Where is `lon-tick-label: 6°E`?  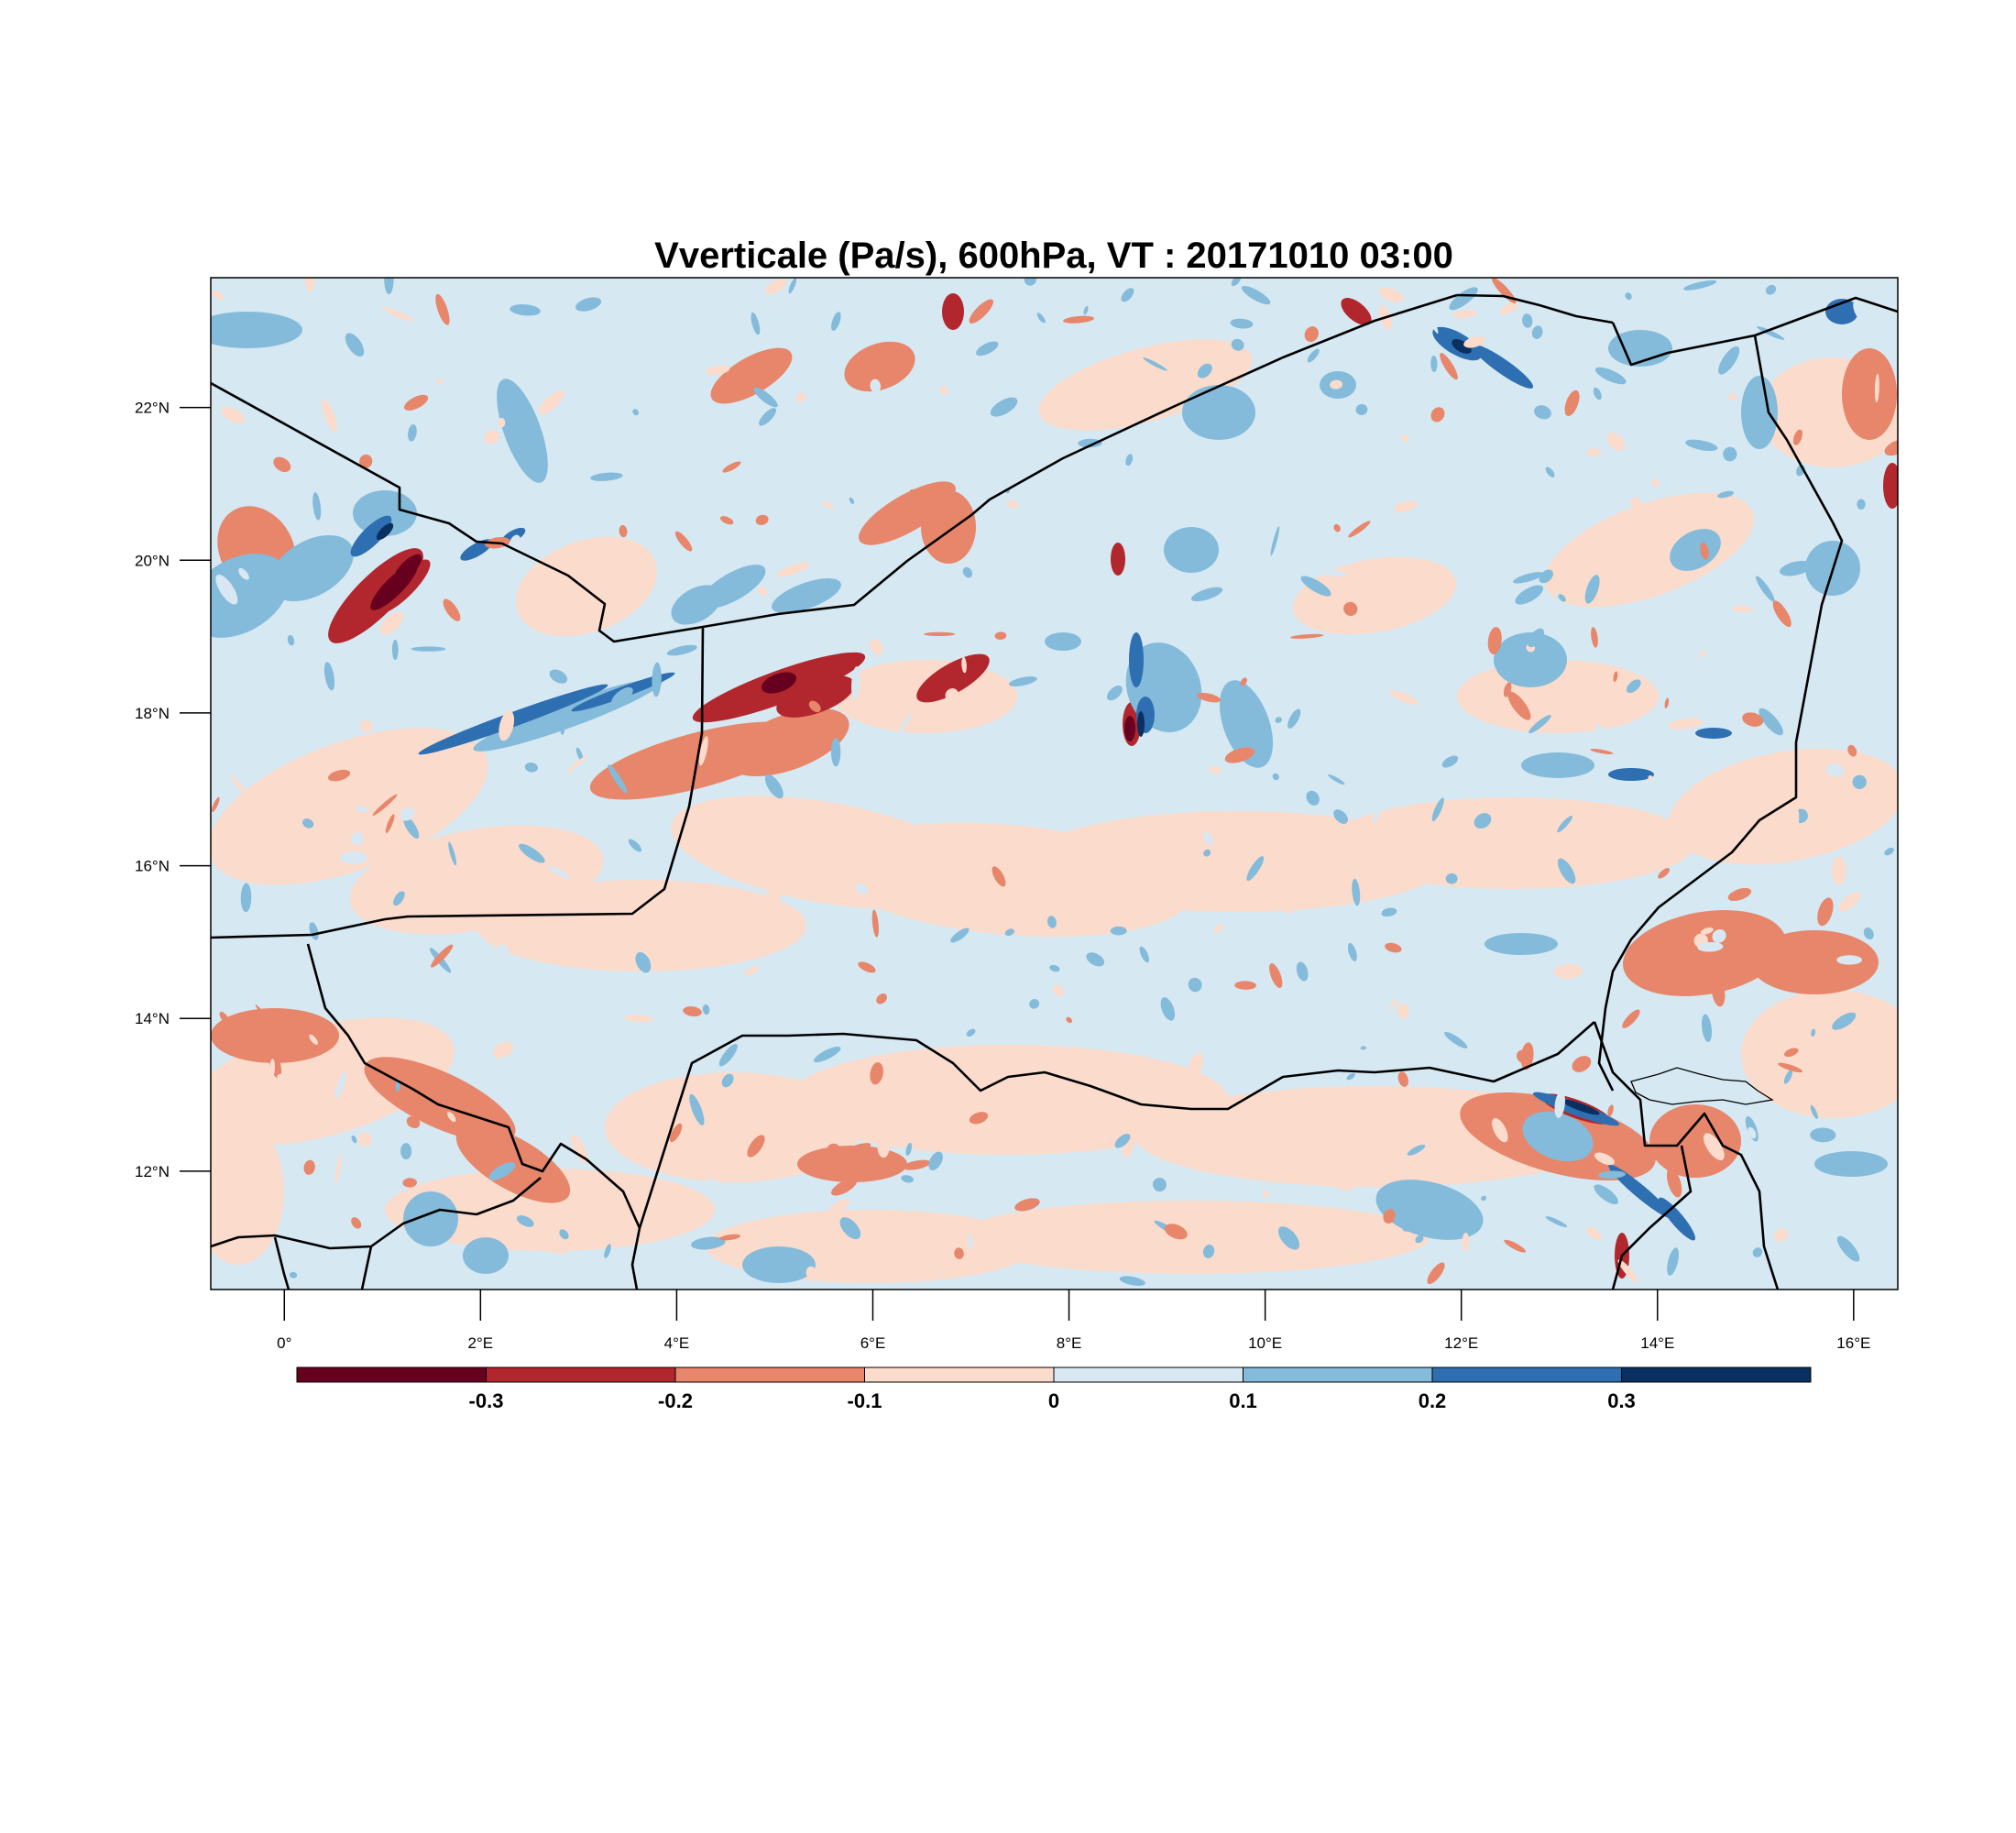
lon-tick-label: 6°E is located at coordinates (873, 1343).